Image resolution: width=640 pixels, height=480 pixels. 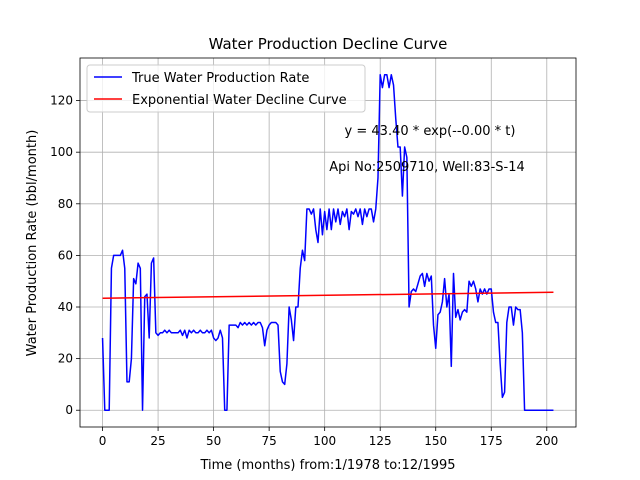 I want to click on x-tick-label: 0, so click(x=103, y=441).